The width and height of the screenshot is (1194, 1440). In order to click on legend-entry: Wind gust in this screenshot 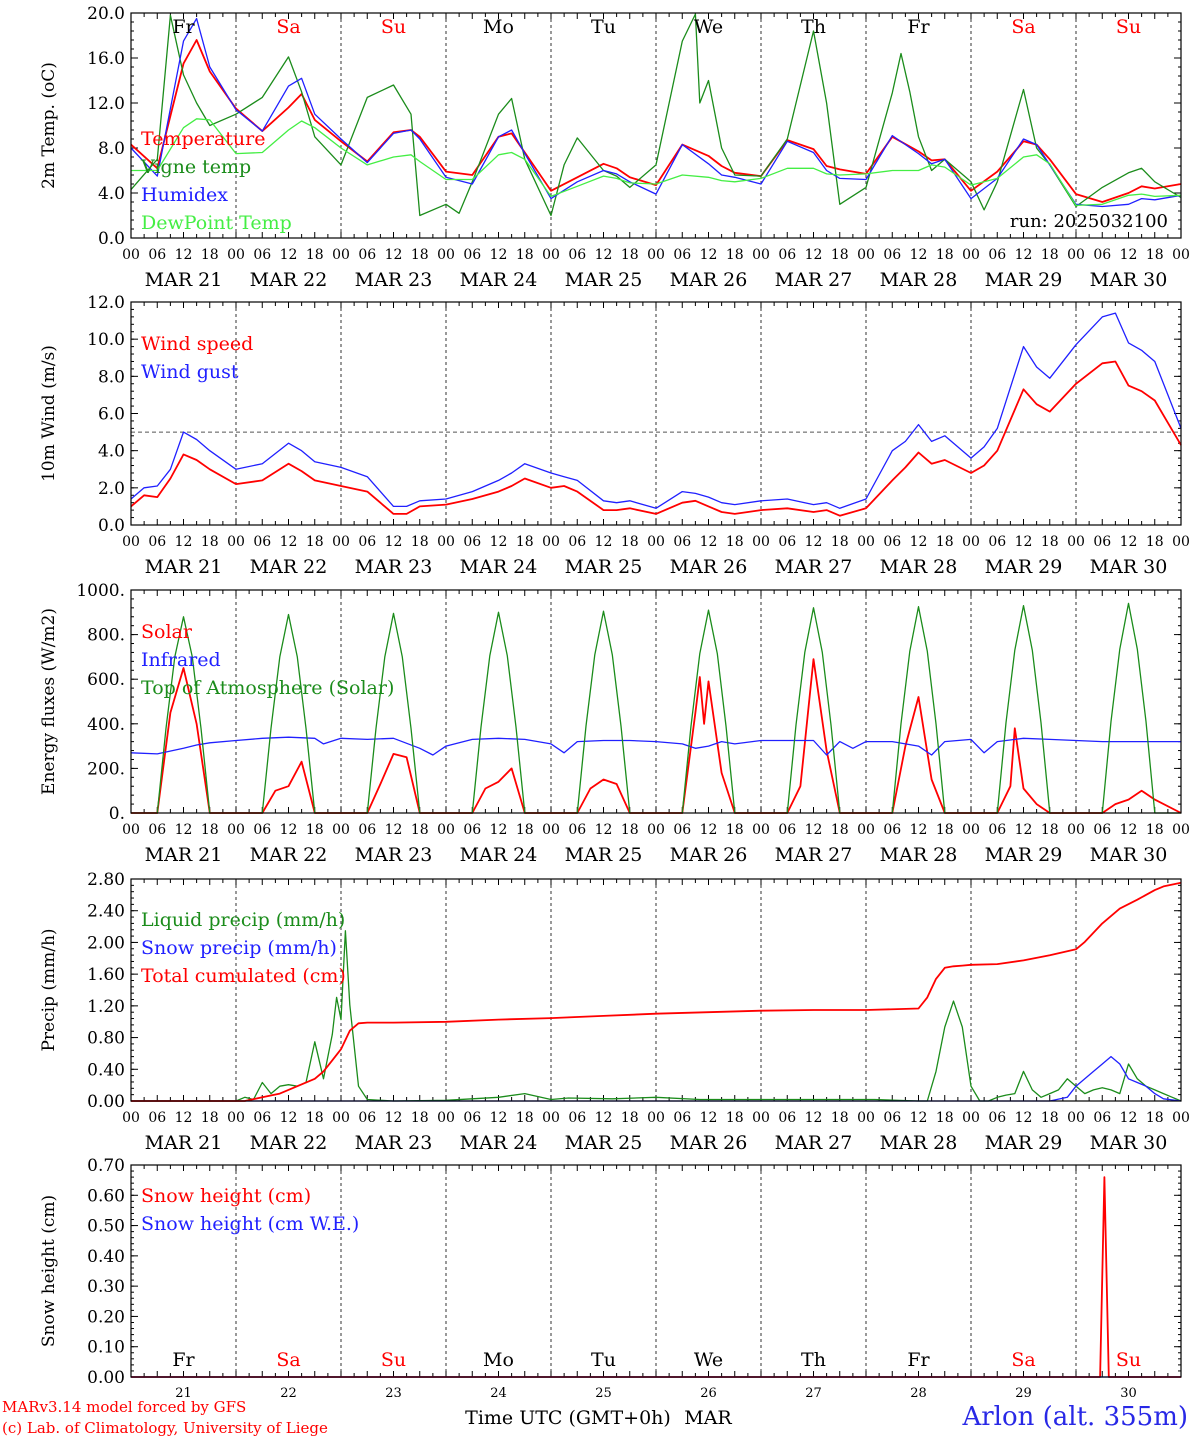, I will do `click(190, 372)`.